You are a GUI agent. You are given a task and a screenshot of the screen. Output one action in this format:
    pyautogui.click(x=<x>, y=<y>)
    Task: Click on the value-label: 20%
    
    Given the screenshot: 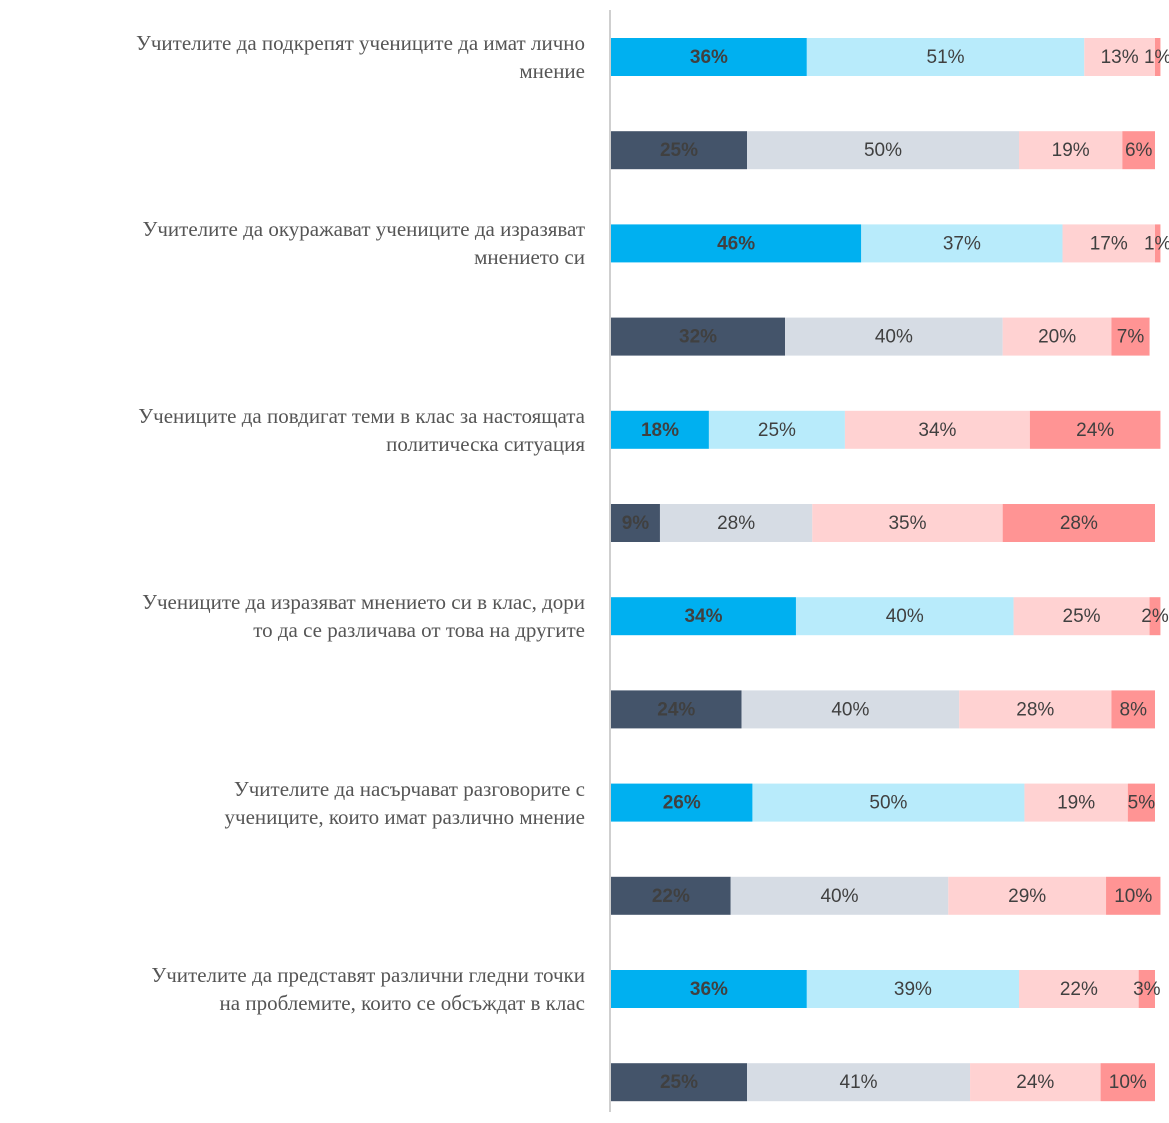 What is the action you would take?
    pyautogui.click(x=1057, y=337)
    